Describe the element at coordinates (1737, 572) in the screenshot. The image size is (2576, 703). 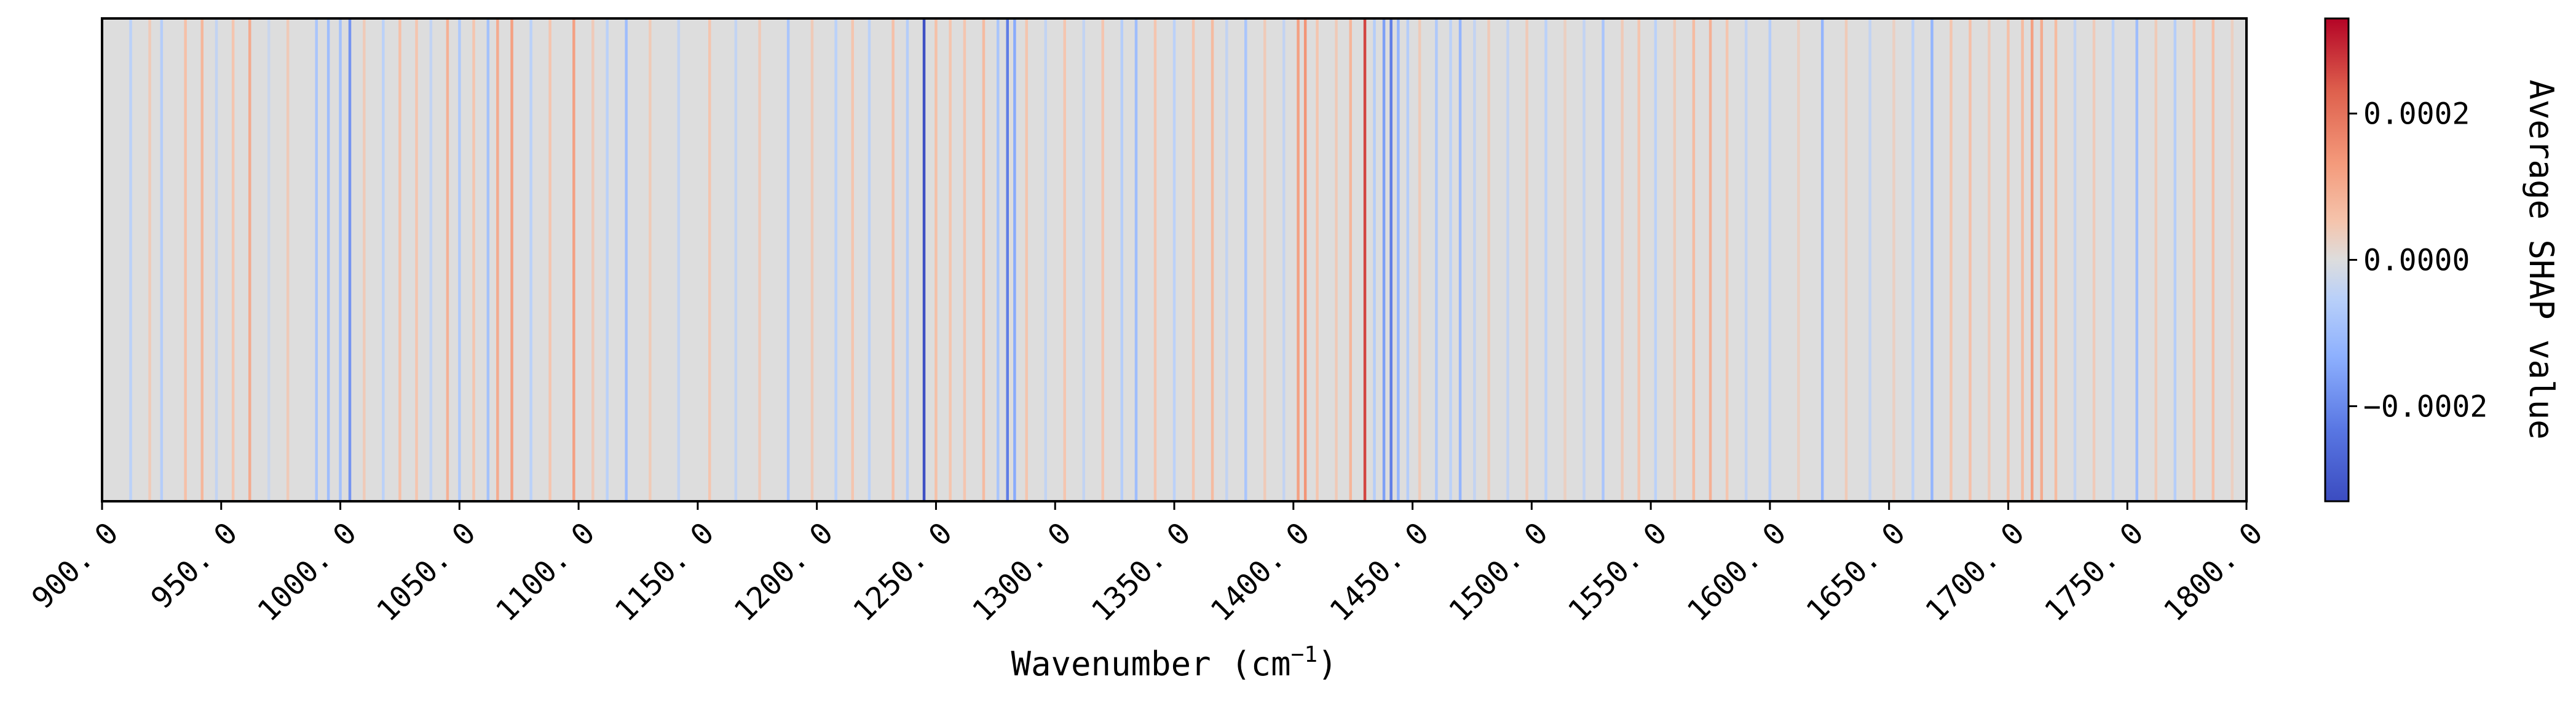
I see `x-tick-label: 1600. 0` at that location.